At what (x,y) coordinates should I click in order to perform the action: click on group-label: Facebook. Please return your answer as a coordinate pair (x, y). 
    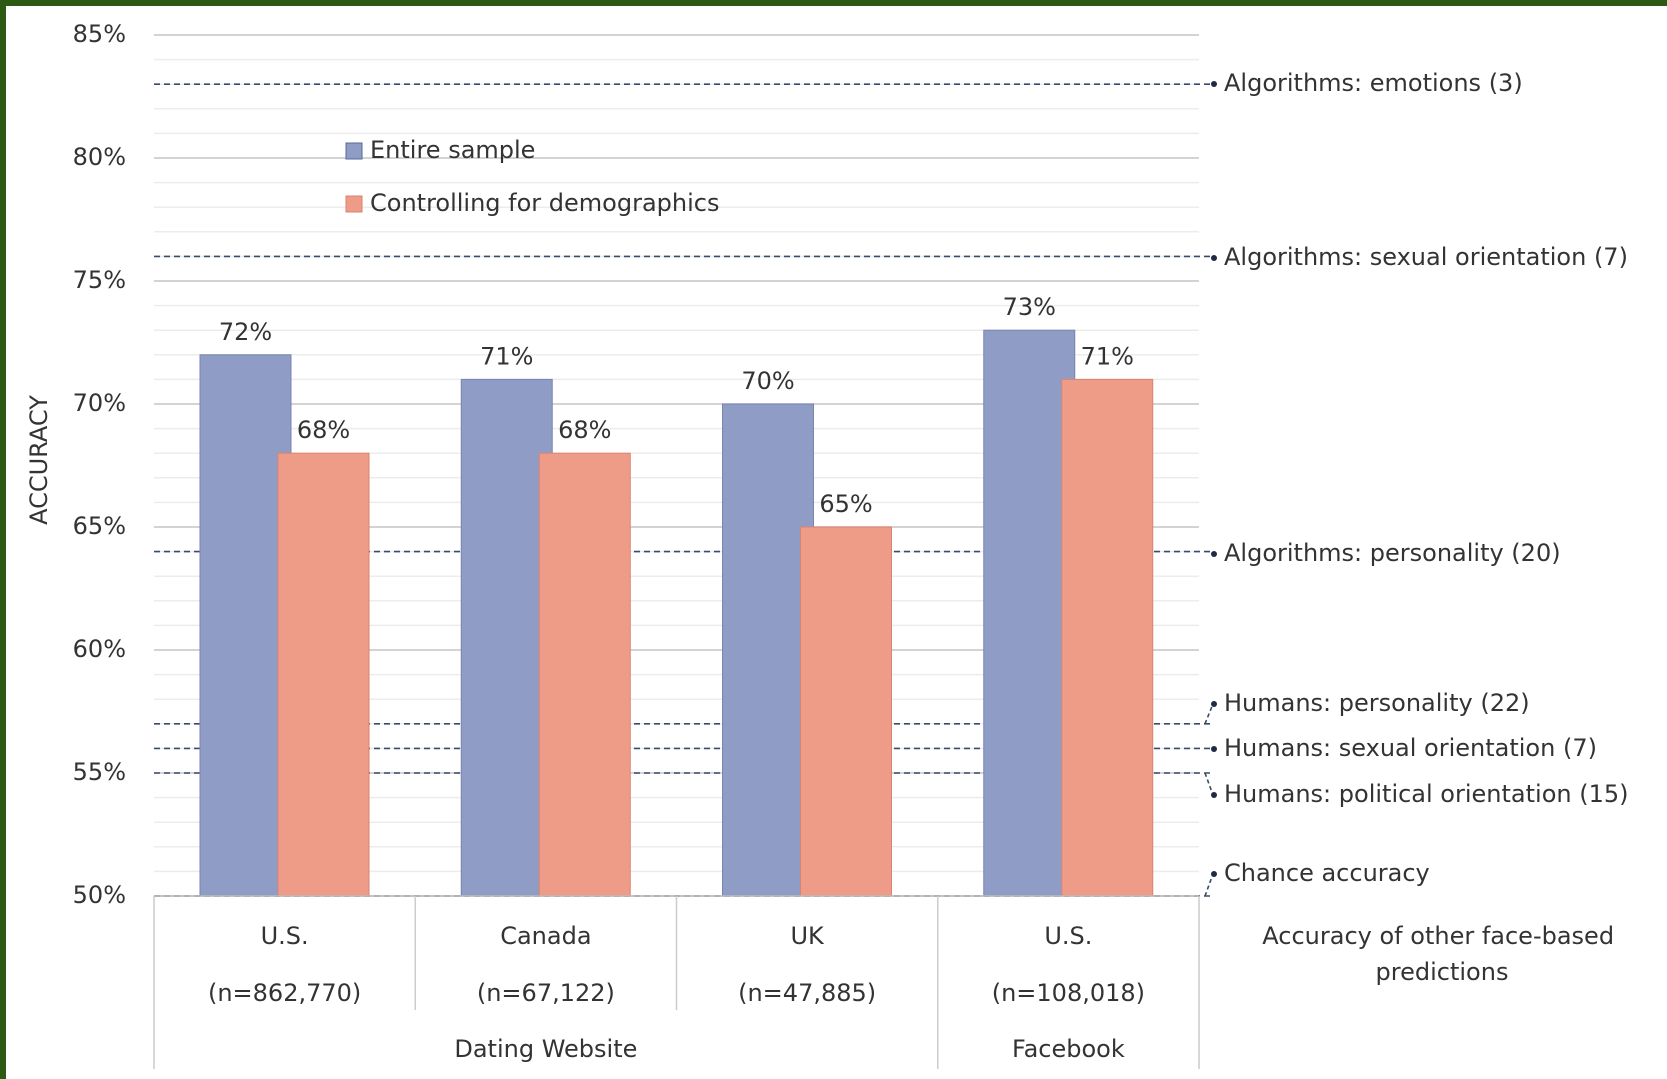
    Looking at the image, I should click on (1068, 1049).